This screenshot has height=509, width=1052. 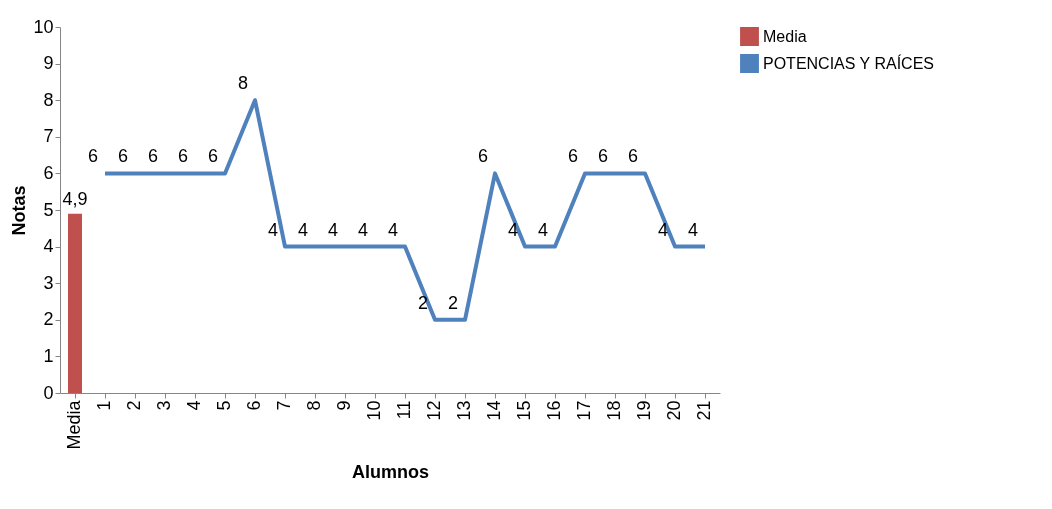 What do you see at coordinates (194, 405) in the screenshot?
I see `x-tick-label: 4` at bounding box center [194, 405].